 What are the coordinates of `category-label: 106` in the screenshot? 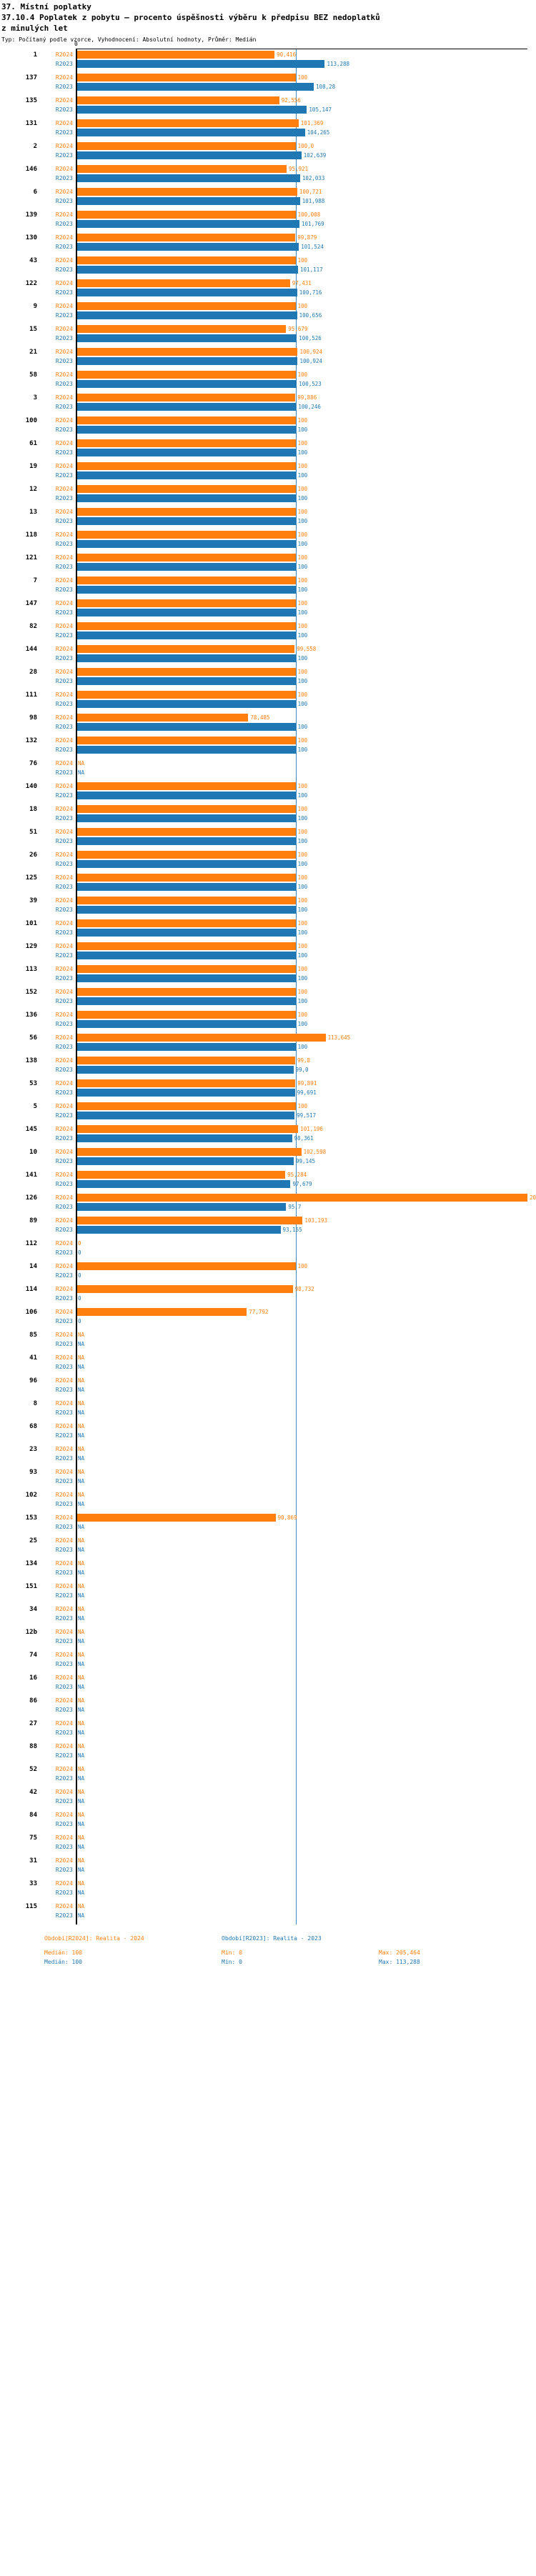 It's located at (31, 1313).